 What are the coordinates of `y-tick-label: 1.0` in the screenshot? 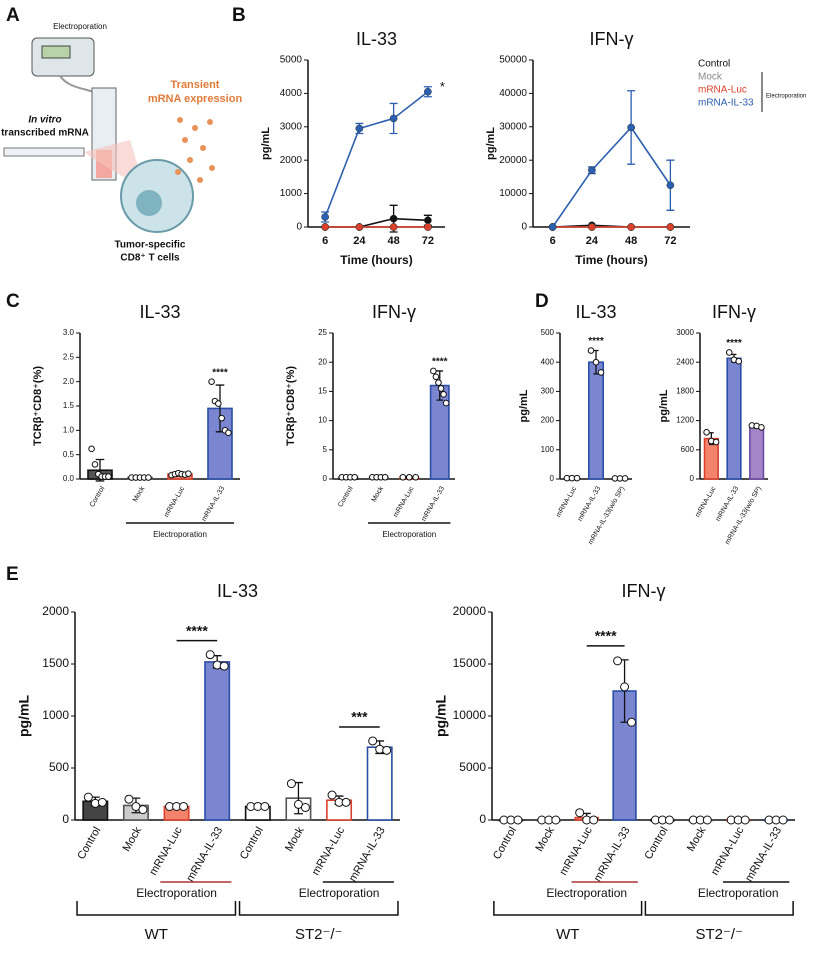 It's located at (69, 429).